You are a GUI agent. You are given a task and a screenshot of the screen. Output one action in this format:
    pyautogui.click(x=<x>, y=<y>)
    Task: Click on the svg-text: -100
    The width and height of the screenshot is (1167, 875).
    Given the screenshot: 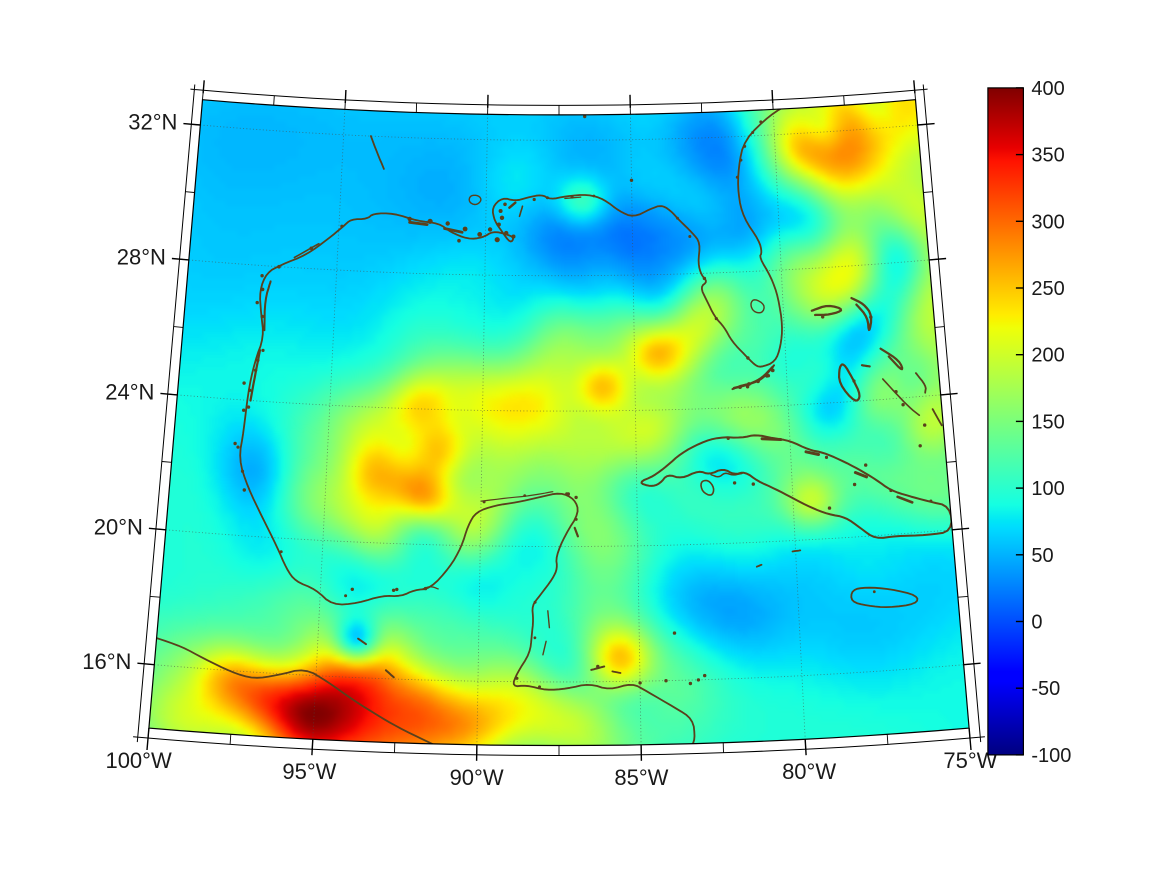 What is the action you would take?
    pyautogui.click(x=1051, y=756)
    